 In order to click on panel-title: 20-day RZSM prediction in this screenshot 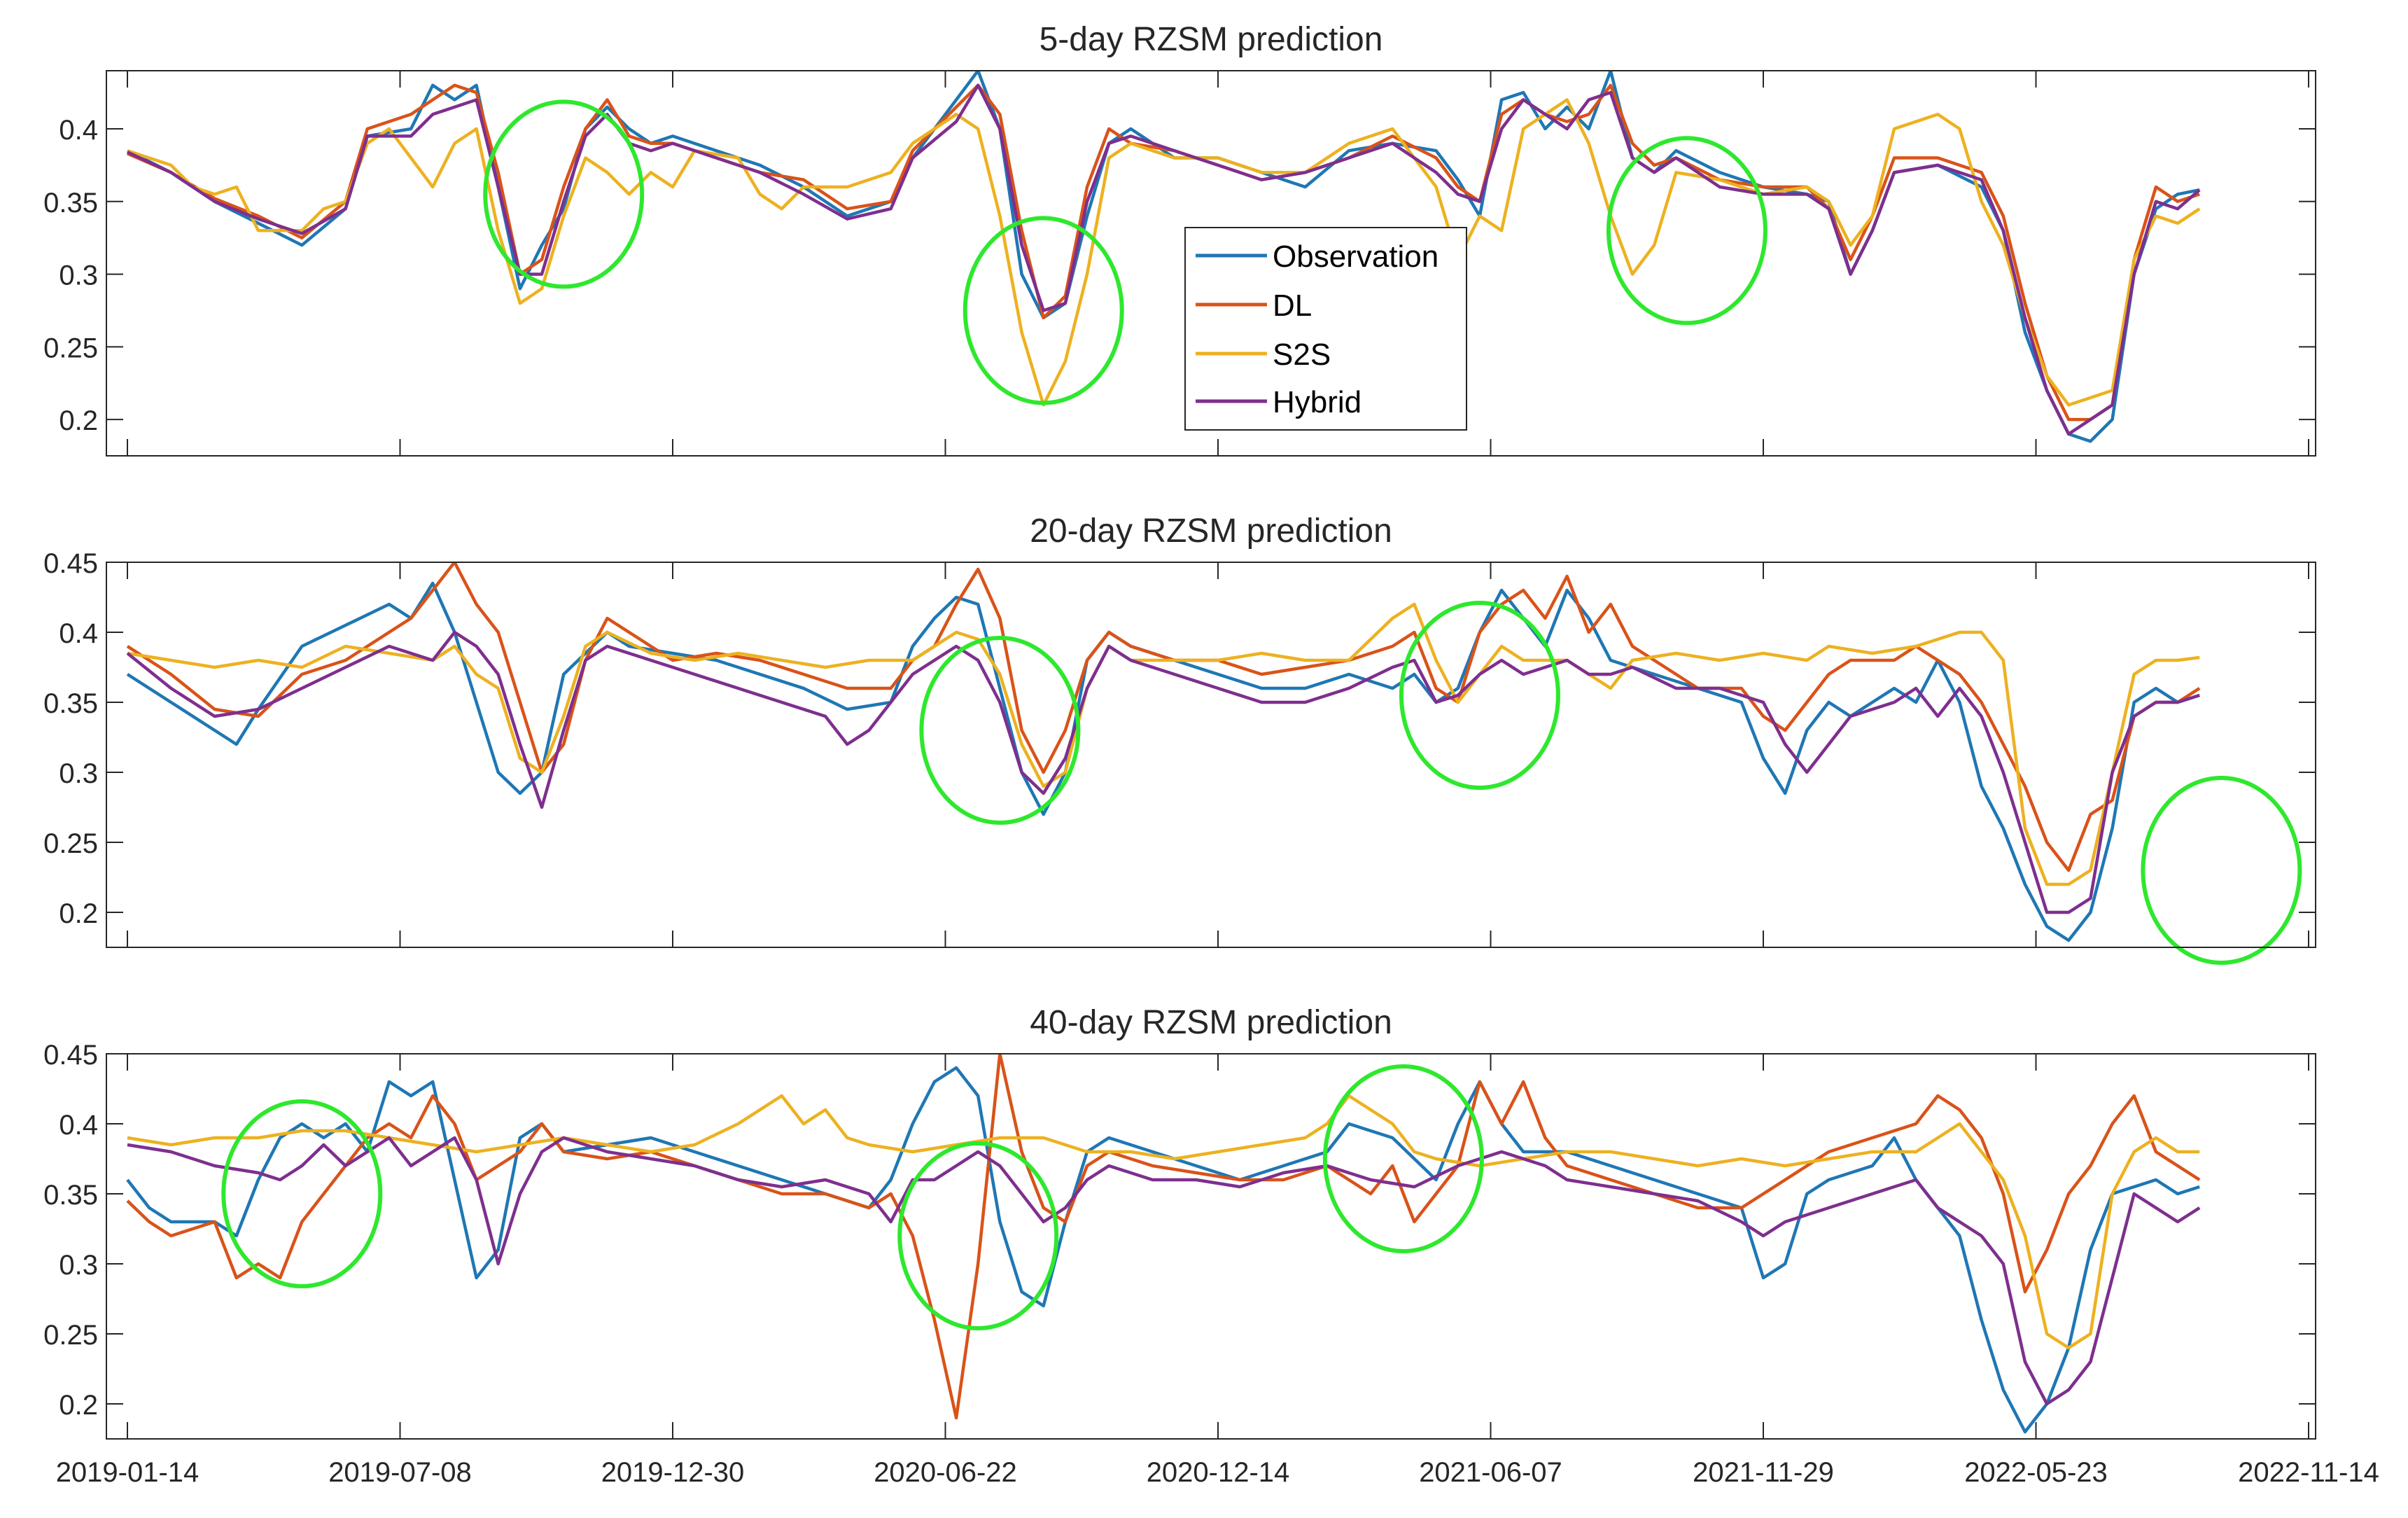, I will do `click(1211, 531)`.